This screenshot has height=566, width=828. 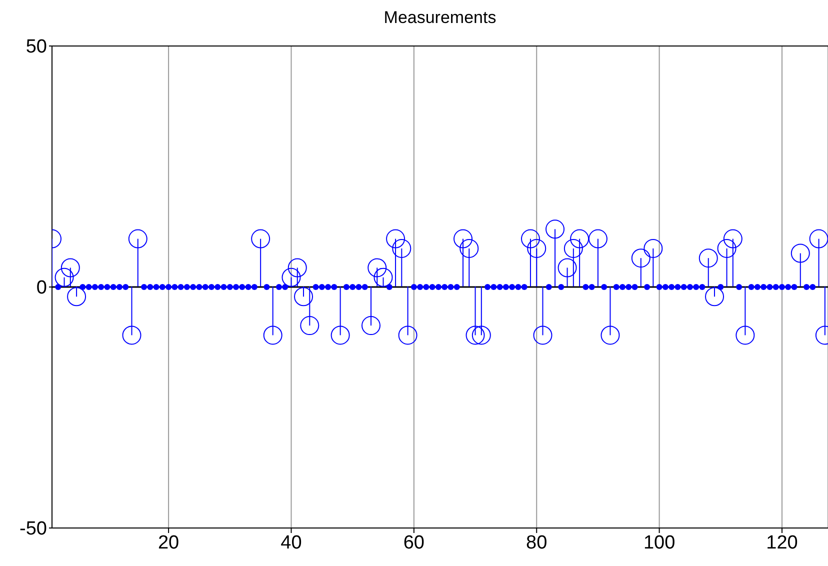 What do you see at coordinates (291, 543) in the screenshot?
I see `x-tick-label: 40` at bounding box center [291, 543].